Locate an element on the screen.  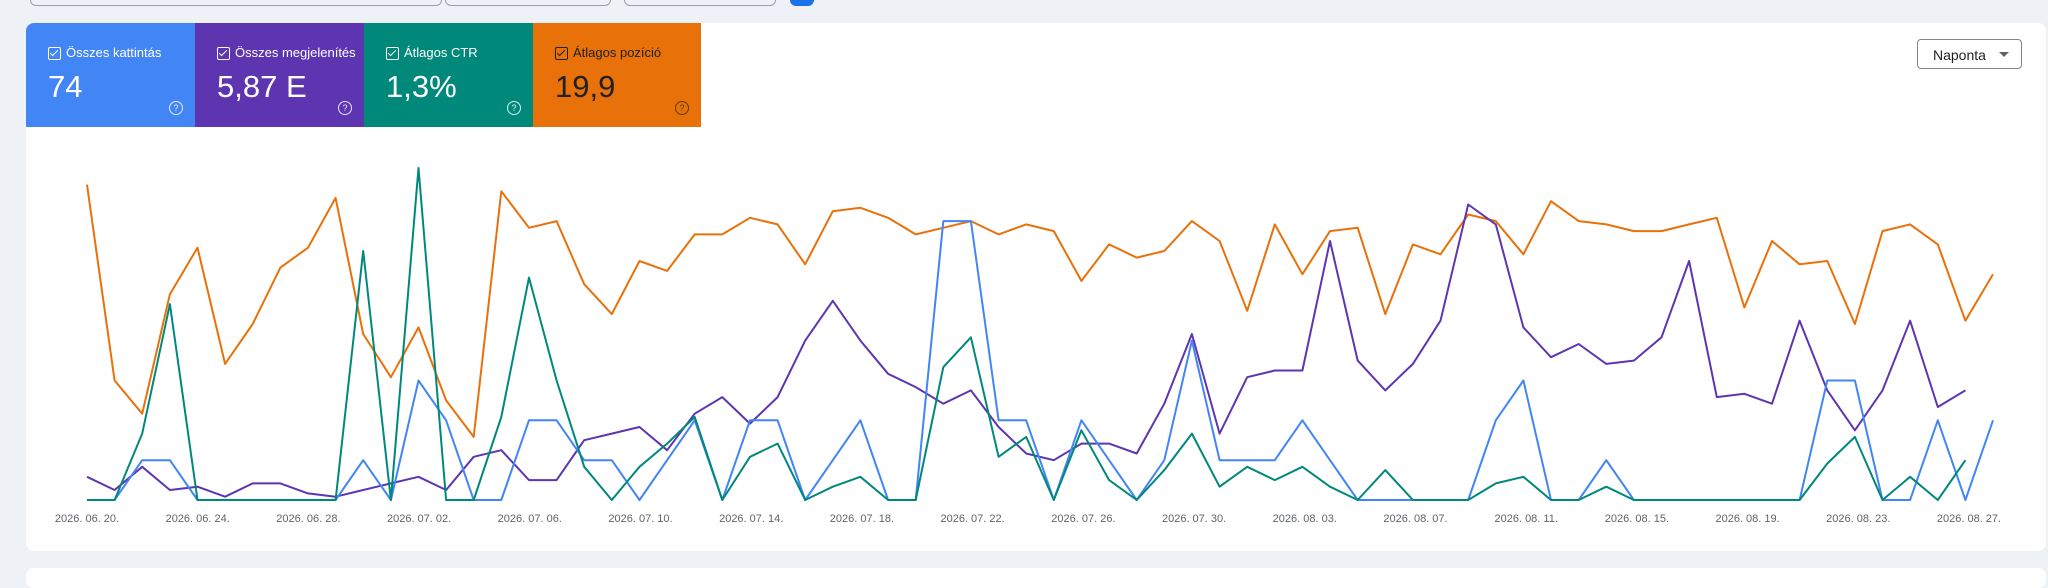
metric-average-ctr: Átlagos CTR 1,3% ? is located at coordinates (448, 75).